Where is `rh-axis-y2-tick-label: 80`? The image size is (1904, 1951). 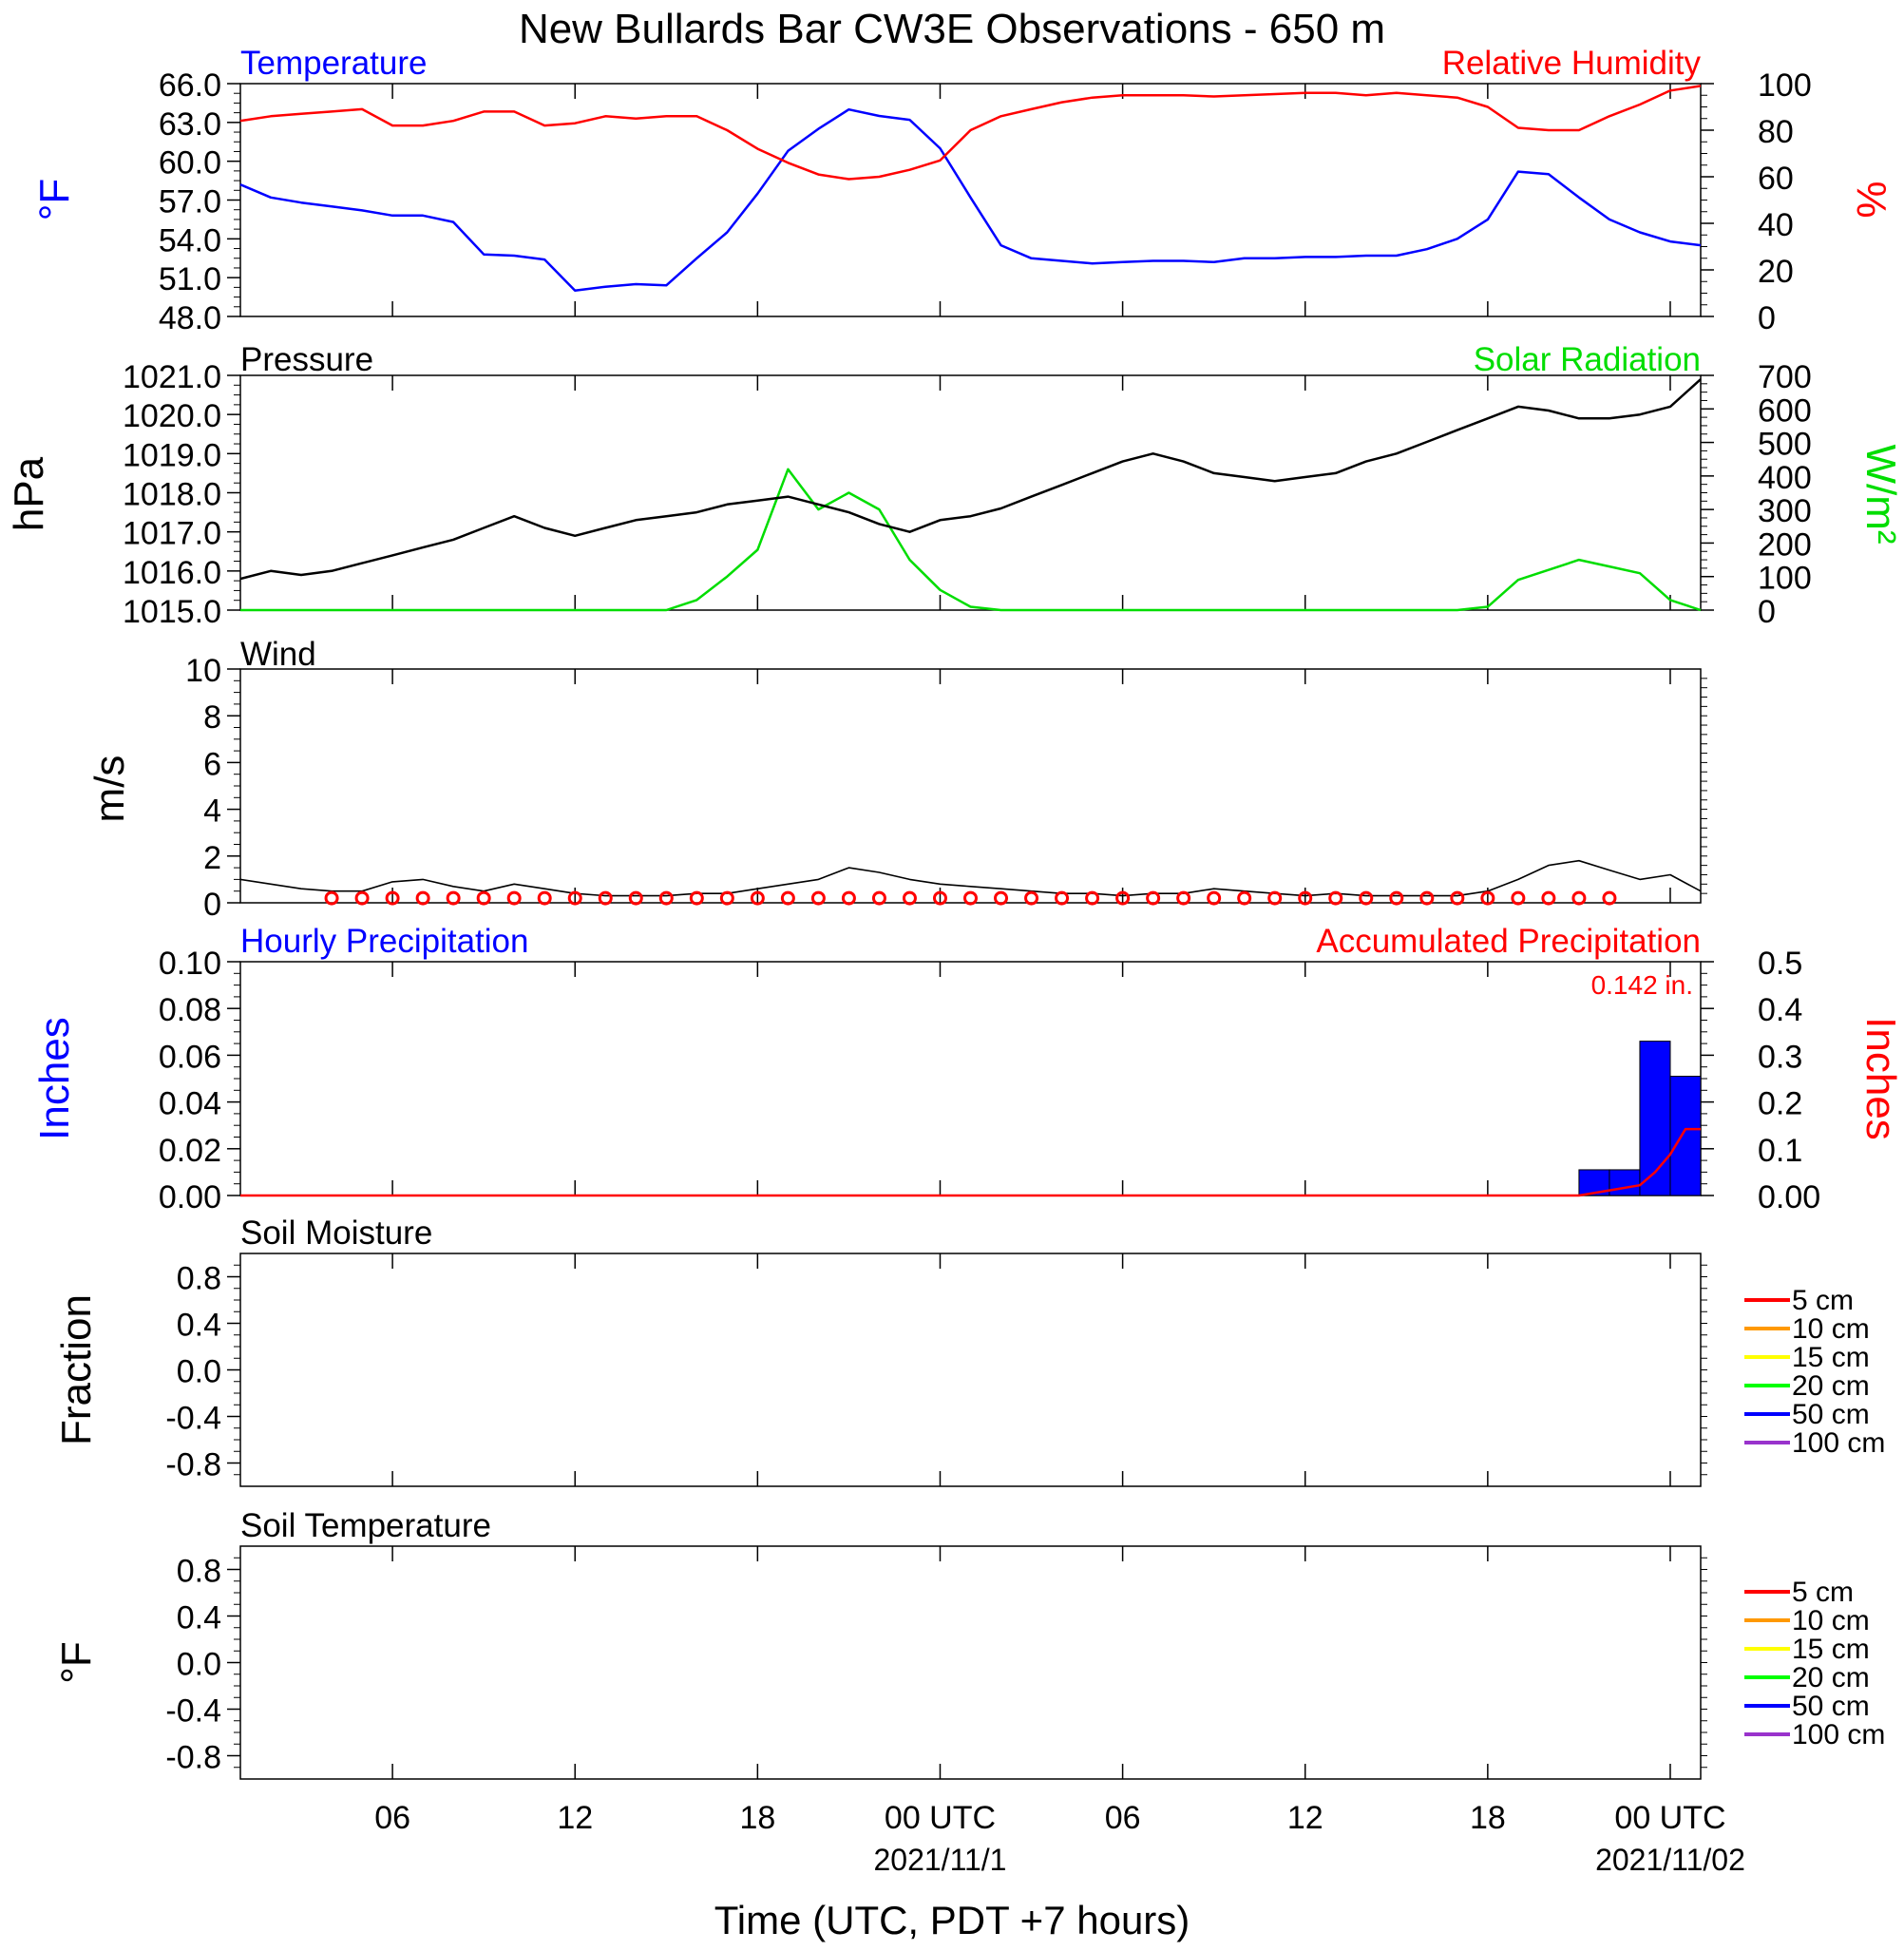
rh-axis-y2-tick-label: 80 is located at coordinates (1776, 132).